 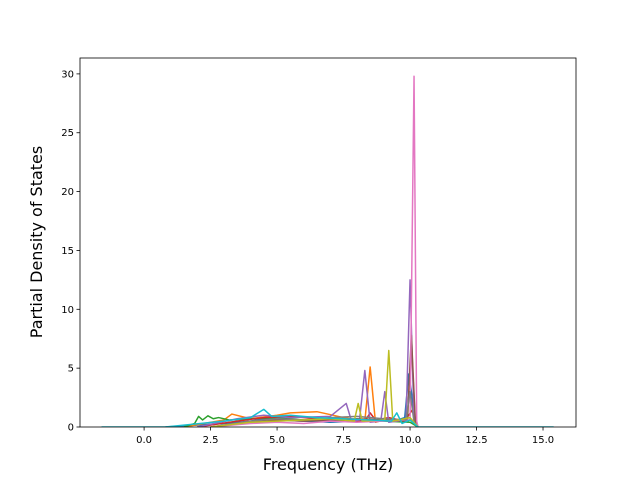 What do you see at coordinates (277, 440) in the screenshot?
I see `x-tick-label: 5.0` at bounding box center [277, 440].